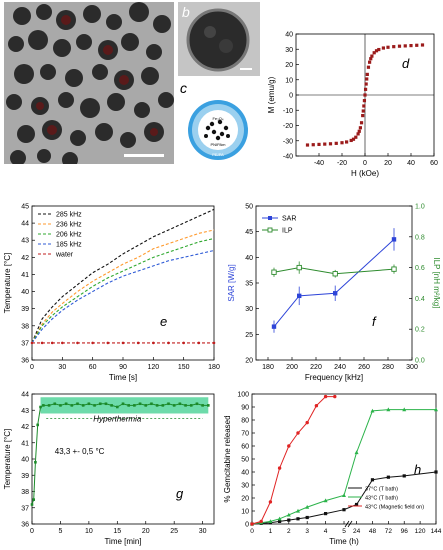 The width and height of the screenshot is (443, 550). Describe the element at coordinates (268, 367) in the screenshot. I see `x-tick-label: 180` at that location.